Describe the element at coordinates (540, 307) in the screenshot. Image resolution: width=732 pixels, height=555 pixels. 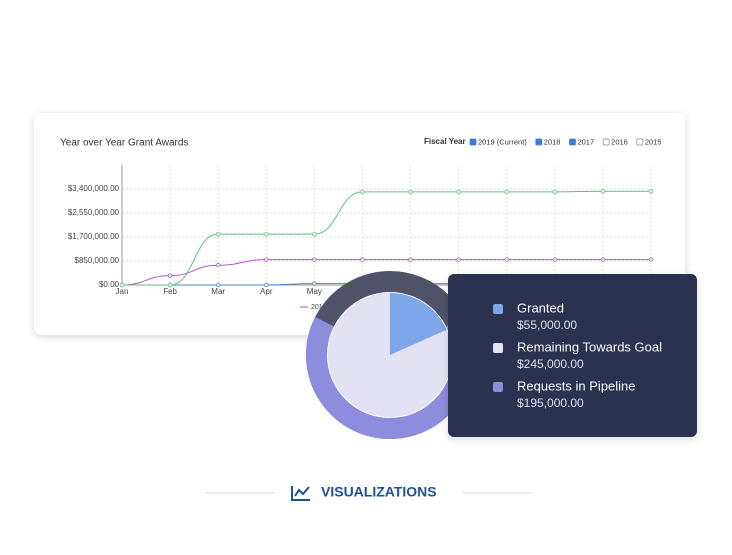
I see `tooltip-label: Granted` at that location.